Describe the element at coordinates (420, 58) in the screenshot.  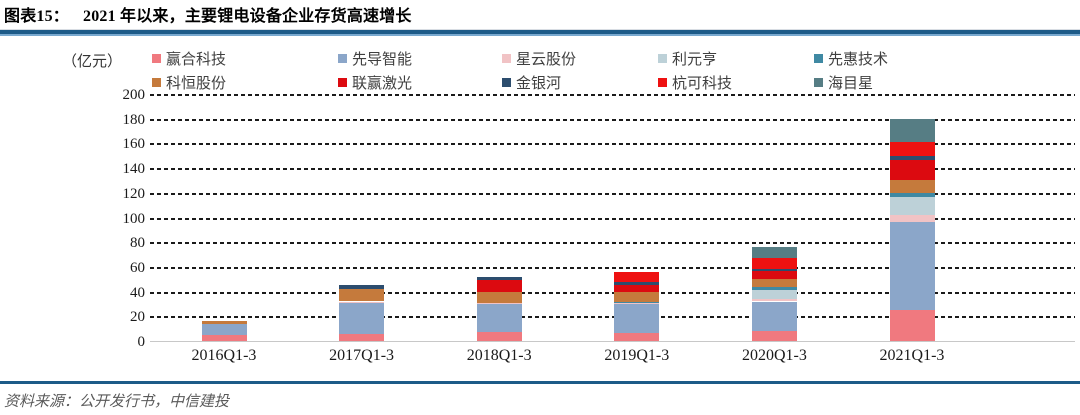
I see `legend-item-1: 先导智能` at that location.